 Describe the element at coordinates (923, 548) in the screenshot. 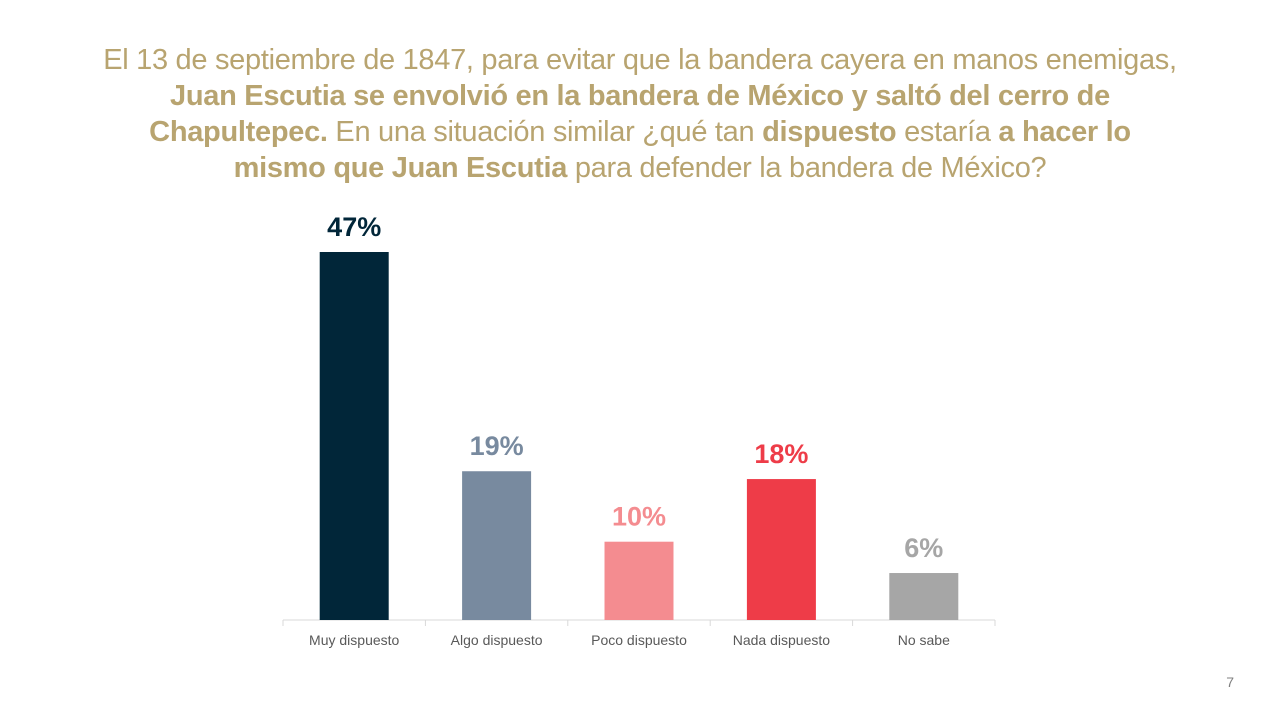

I see `data-label: 6%` at that location.